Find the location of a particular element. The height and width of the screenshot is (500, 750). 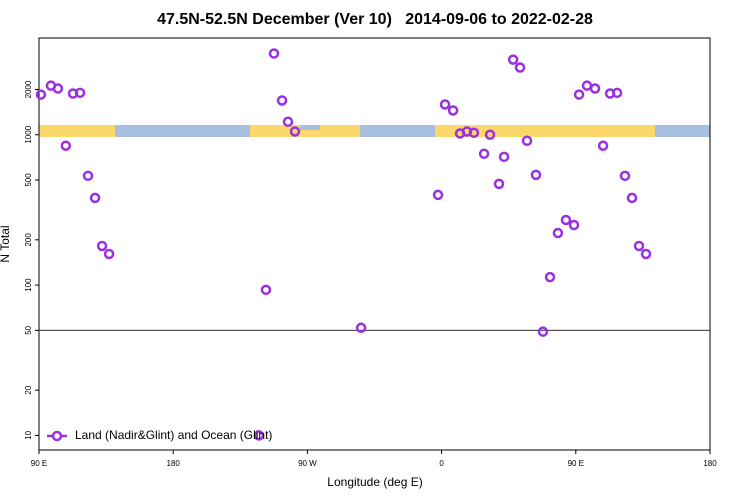

y-tick-label: 2000 is located at coordinates (28, 89).